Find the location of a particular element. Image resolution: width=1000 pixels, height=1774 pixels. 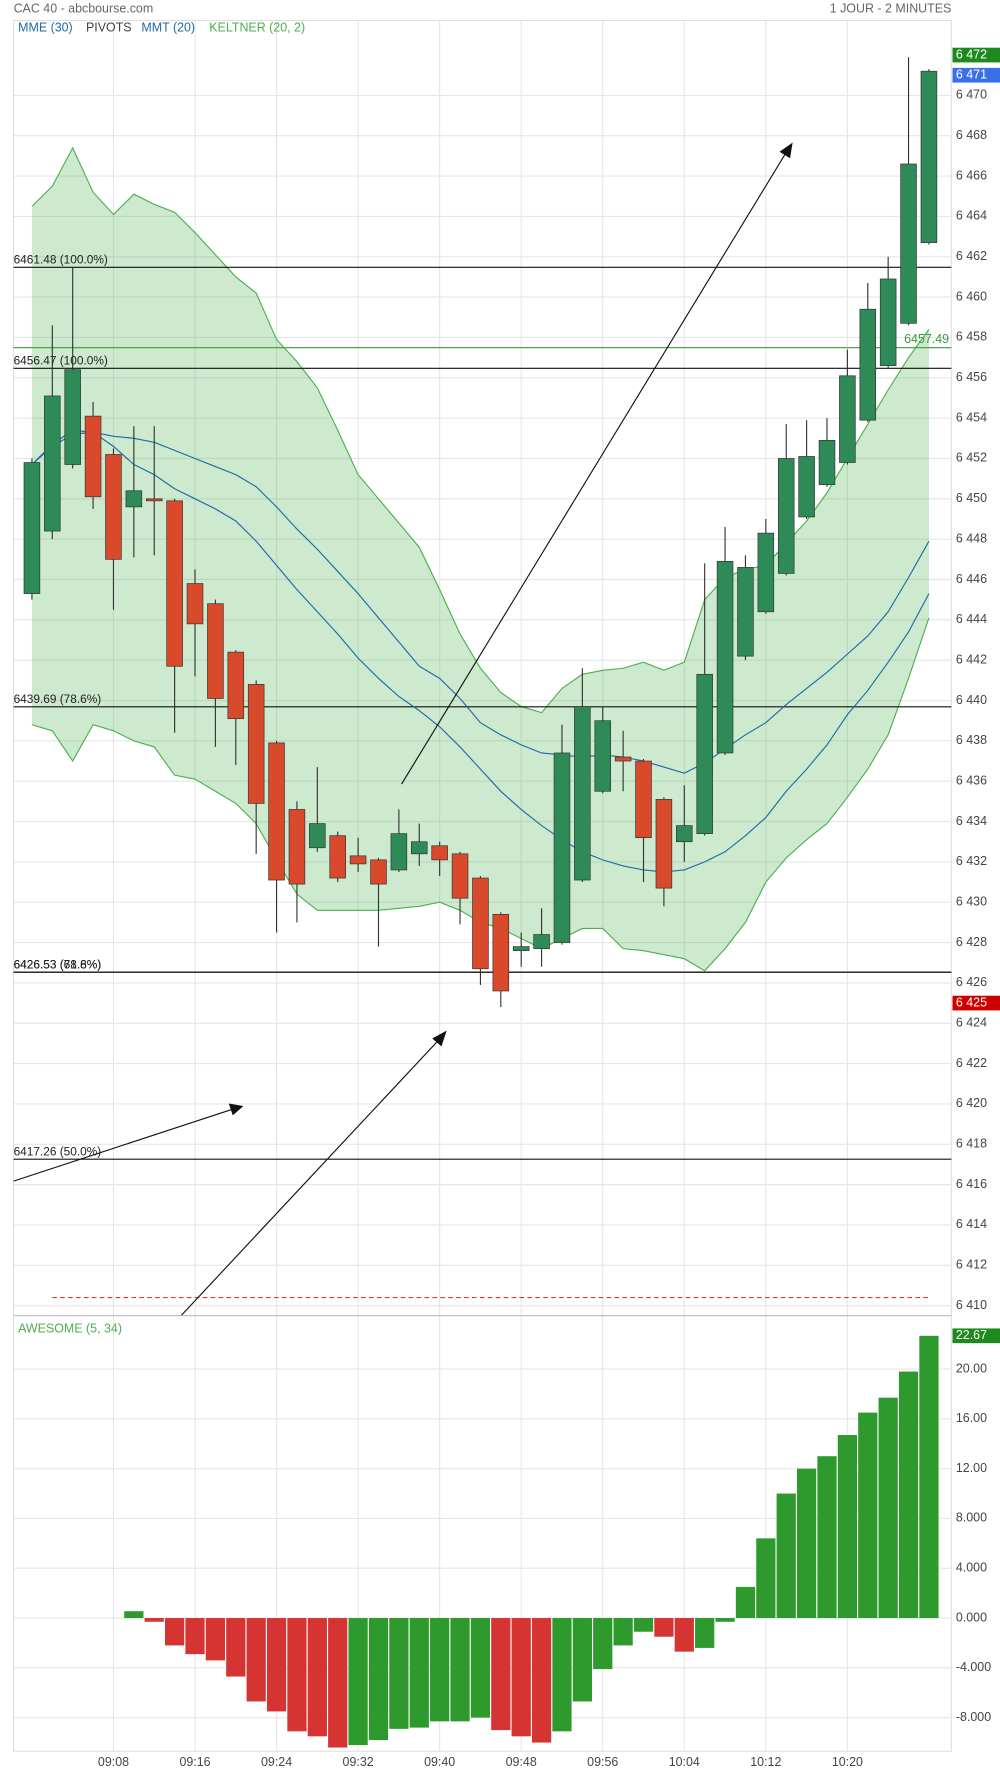

x-tick-label: 09:16 is located at coordinates (194, 1762).